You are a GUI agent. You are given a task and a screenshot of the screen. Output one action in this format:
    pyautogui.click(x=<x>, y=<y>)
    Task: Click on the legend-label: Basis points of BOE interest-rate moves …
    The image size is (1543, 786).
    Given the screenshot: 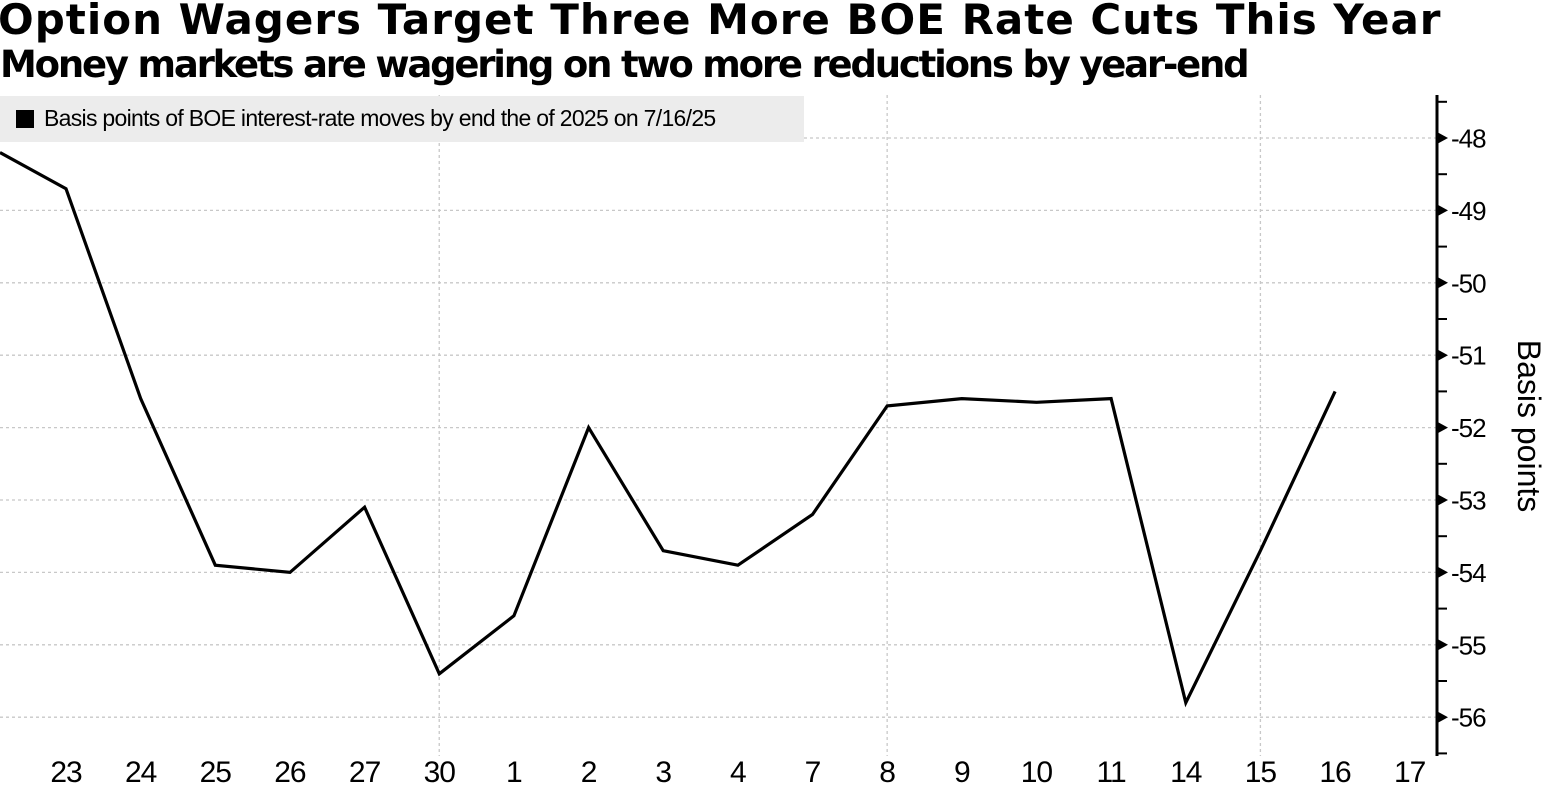 What is the action you would take?
    pyautogui.click(x=380, y=117)
    